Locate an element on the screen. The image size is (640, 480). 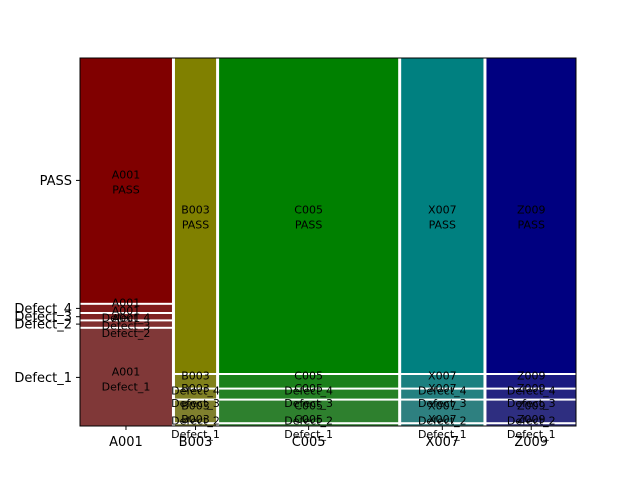
x-tick-label-z009: Z009 is located at coordinates (531, 442).